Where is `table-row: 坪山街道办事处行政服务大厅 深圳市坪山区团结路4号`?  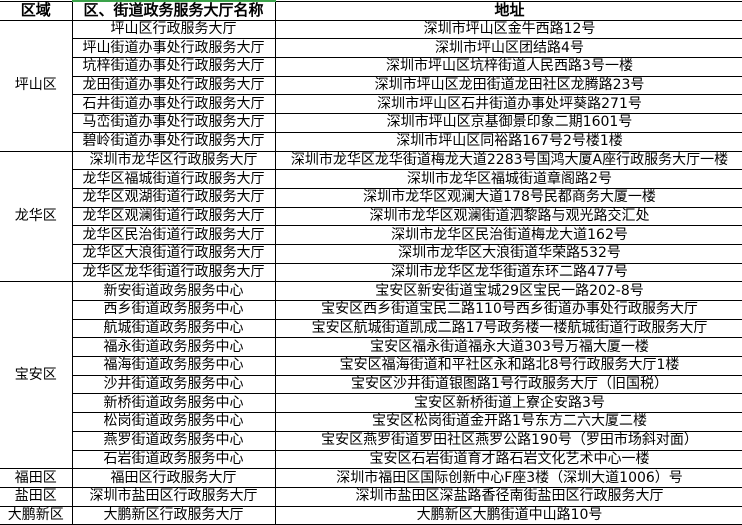
table-row: 坪山街道办事处行政服务大厅 深圳市坪山区团结路4号 is located at coordinates (371, 48).